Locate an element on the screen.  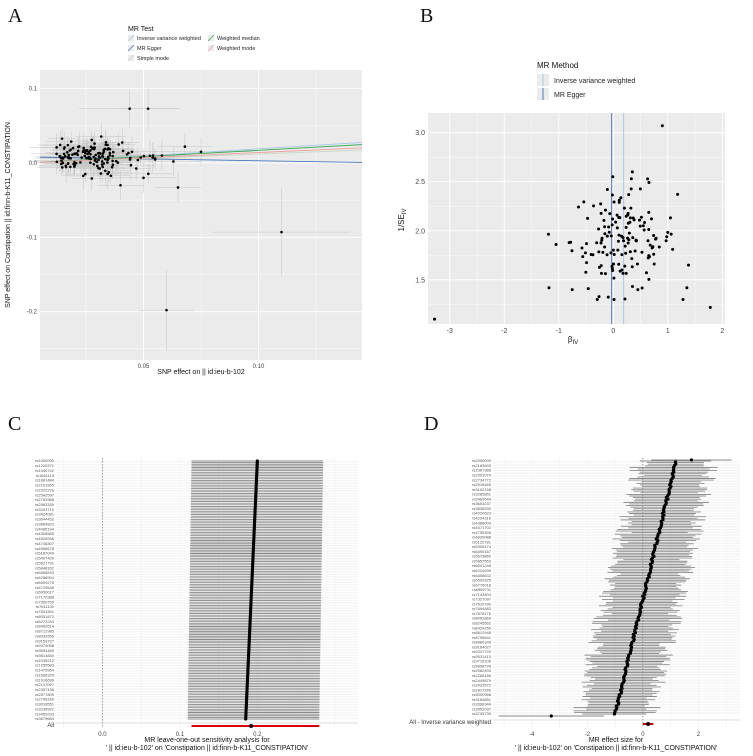
snp-label: rs7327097 is located at coordinates (482, 599).